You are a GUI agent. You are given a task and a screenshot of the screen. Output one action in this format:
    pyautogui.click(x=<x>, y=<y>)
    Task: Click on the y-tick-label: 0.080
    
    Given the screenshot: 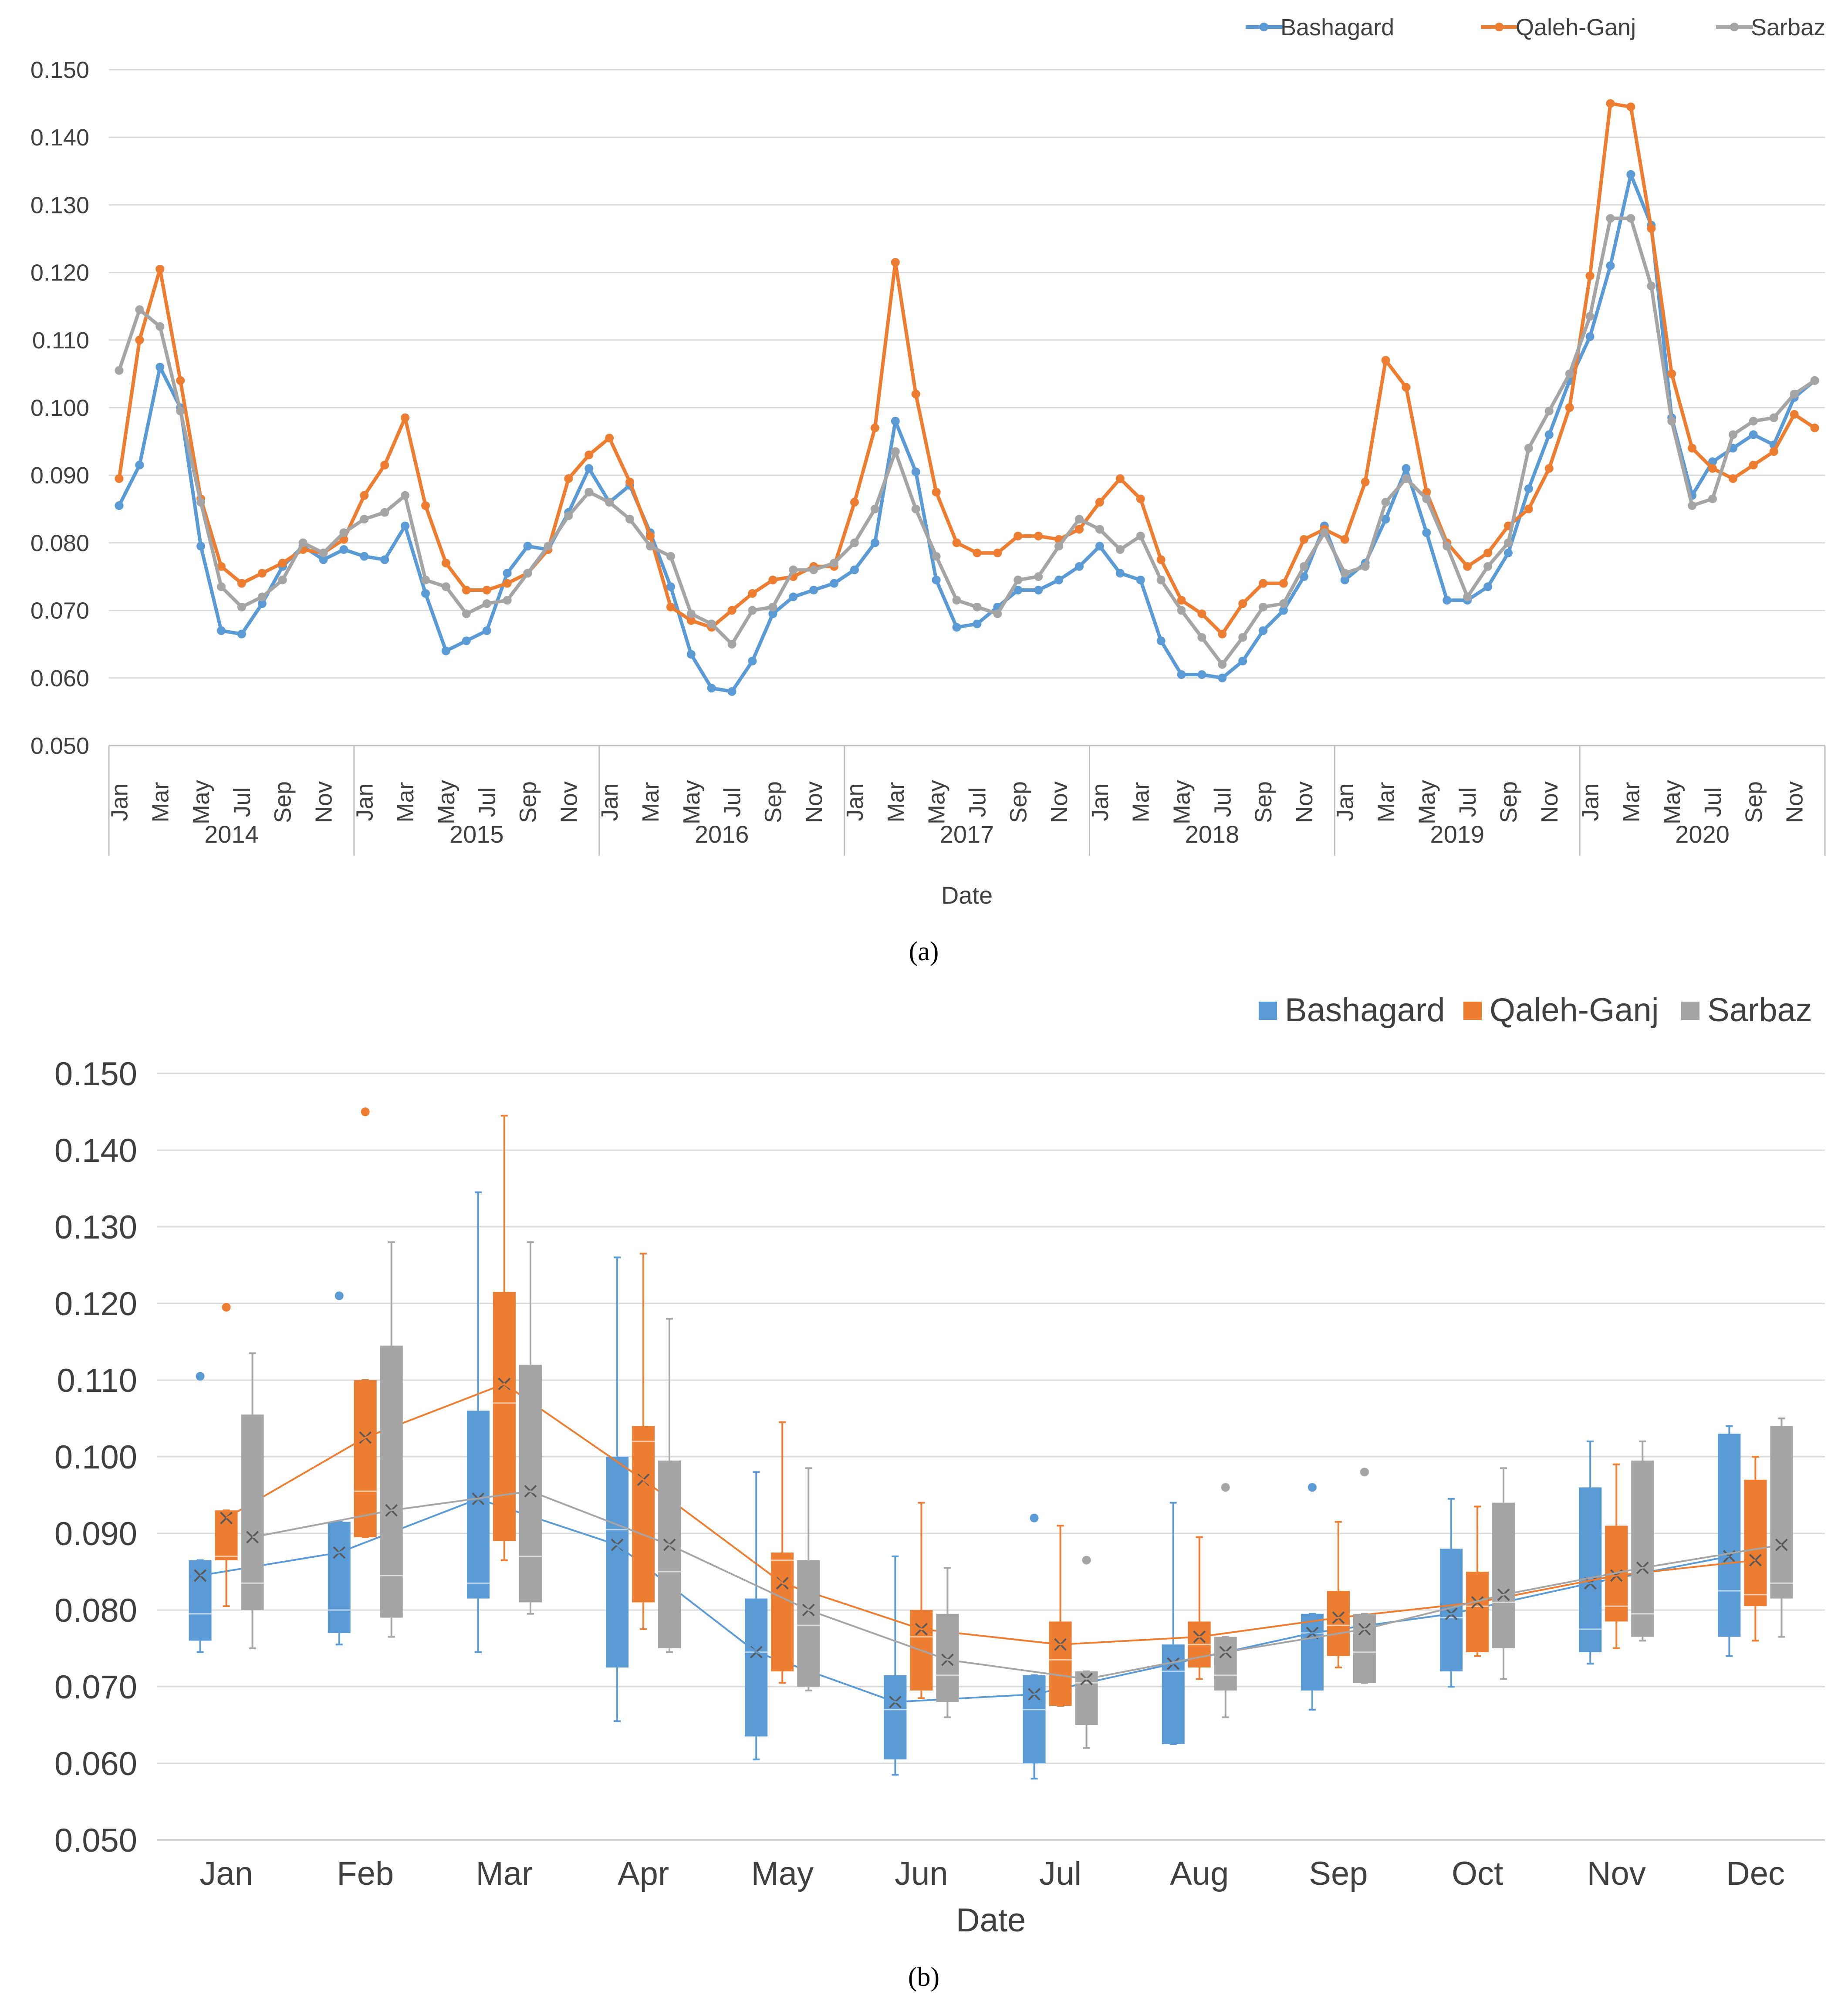 What is the action you would take?
    pyautogui.click(x=95, y=1610)
    